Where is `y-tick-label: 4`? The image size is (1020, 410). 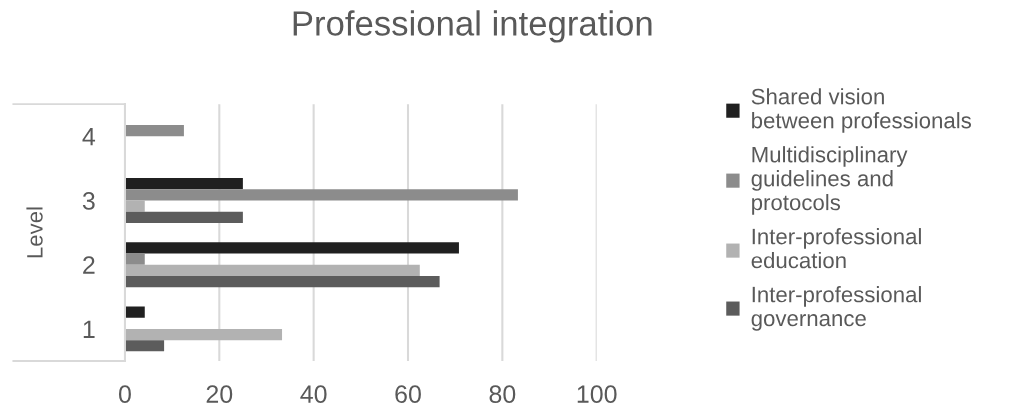 y-tick-label: 4 is located at coordinates (89, 137).